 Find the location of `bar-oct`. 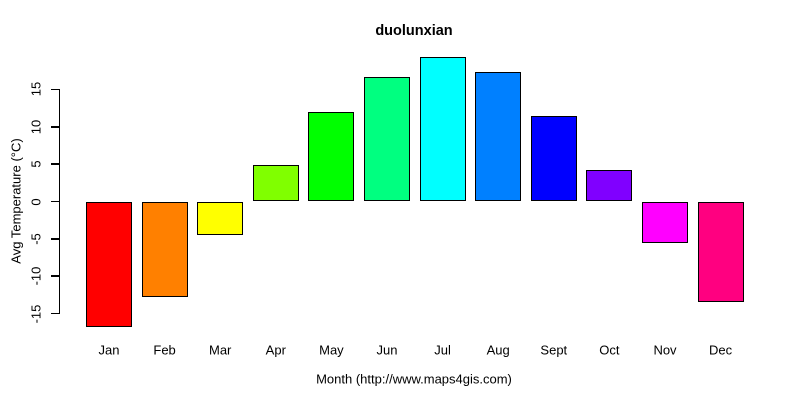

bar-oct is located at coordinates (609, 186).